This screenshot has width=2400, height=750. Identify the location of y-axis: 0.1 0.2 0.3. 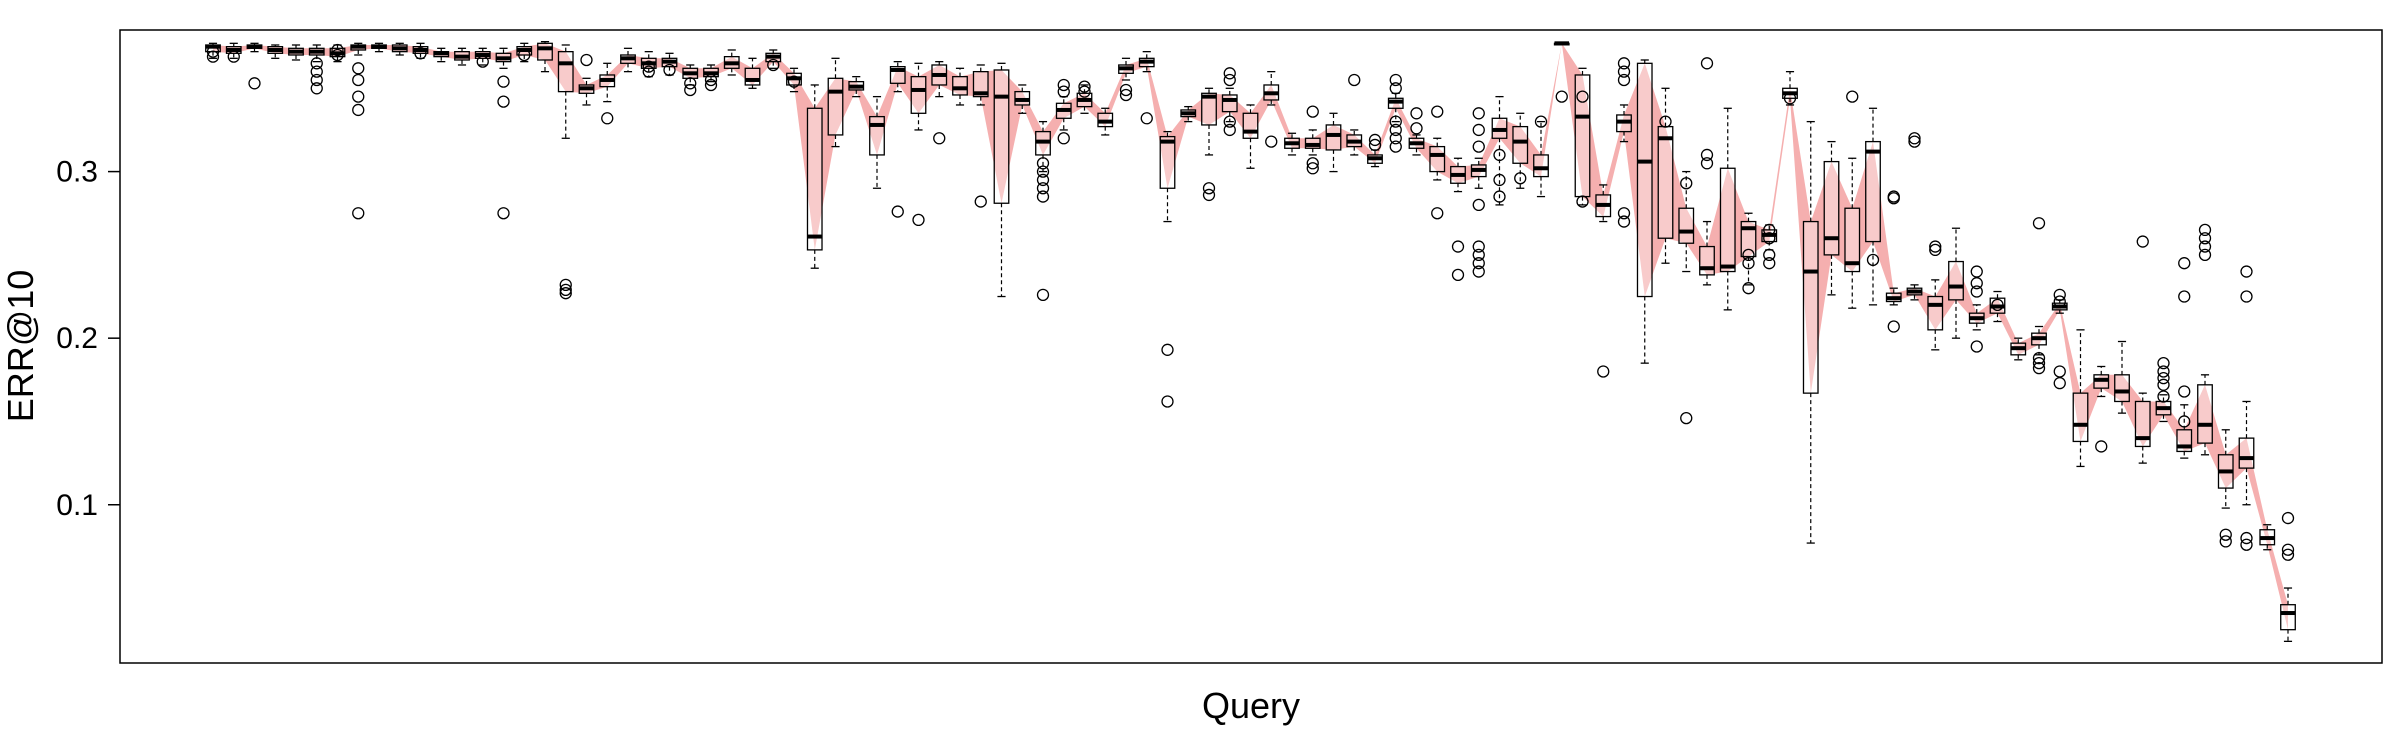
(88, 339).